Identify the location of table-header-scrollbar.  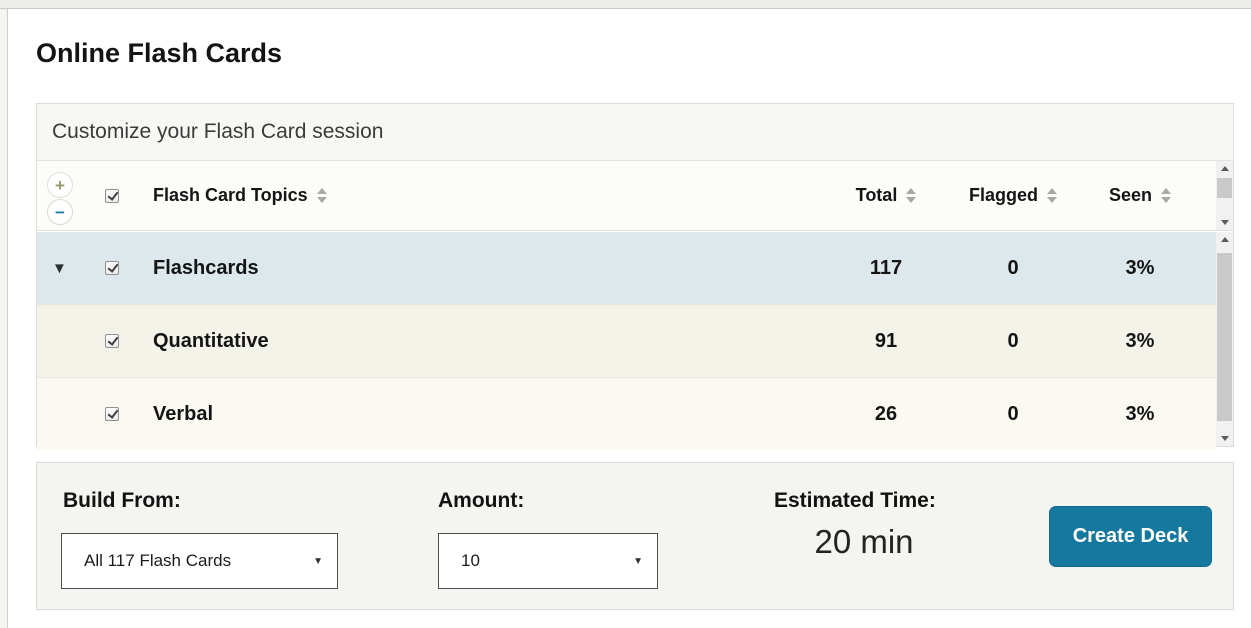
(1224, 195).